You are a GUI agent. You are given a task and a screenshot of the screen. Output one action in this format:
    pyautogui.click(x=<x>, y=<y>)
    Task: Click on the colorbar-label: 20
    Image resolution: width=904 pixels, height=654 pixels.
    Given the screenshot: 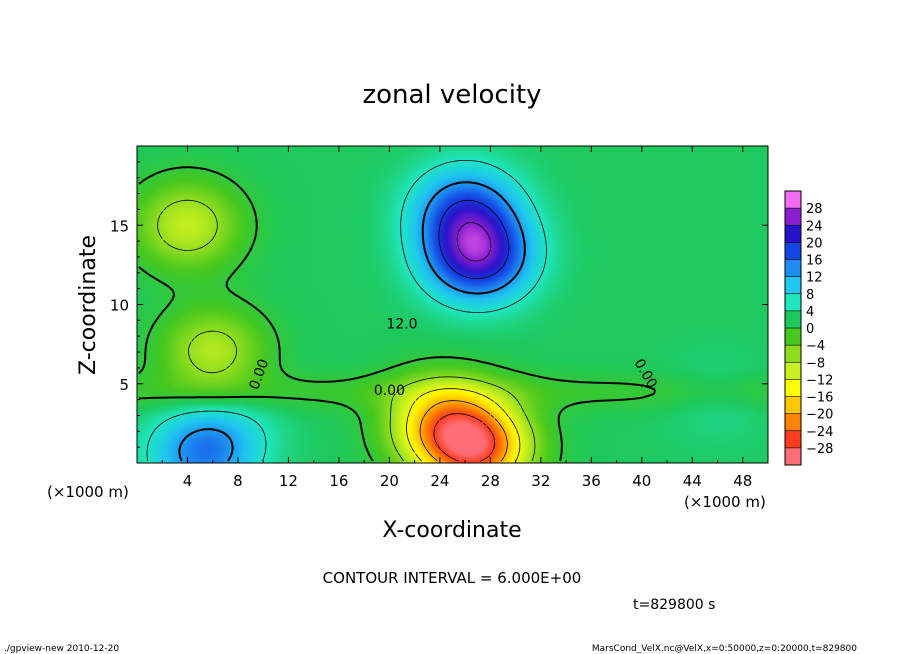 What is the action you would take?
    pyautogui.click(x=814, y=243)
    